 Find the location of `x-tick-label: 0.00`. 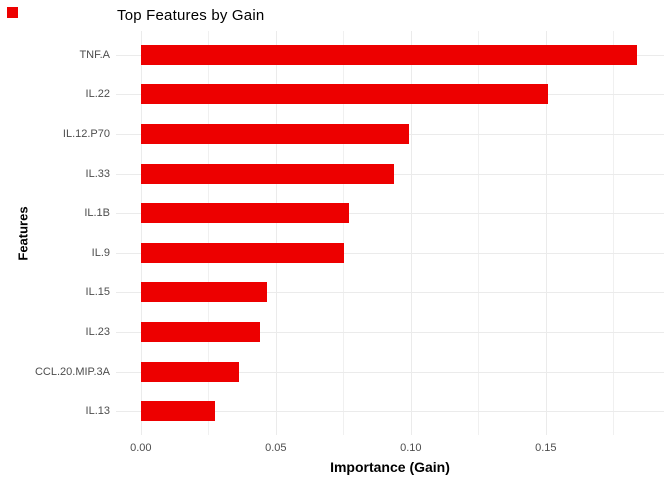

x-tick-label: 0.00 is located at coordinates (141, 448).